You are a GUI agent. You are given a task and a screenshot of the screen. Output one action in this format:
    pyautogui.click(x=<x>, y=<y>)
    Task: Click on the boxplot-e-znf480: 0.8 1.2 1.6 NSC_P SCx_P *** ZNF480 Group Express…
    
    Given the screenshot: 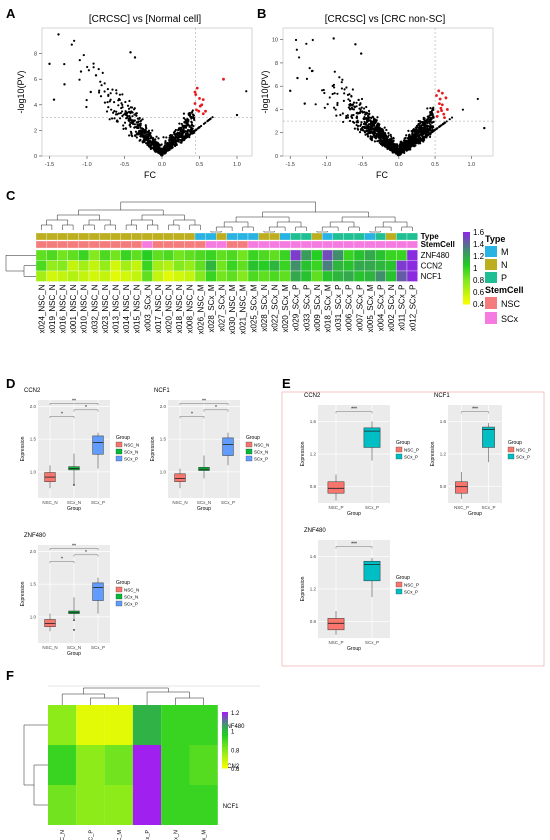 What is the action you would take?
    pyautogui.click(x=359, y=590)
    